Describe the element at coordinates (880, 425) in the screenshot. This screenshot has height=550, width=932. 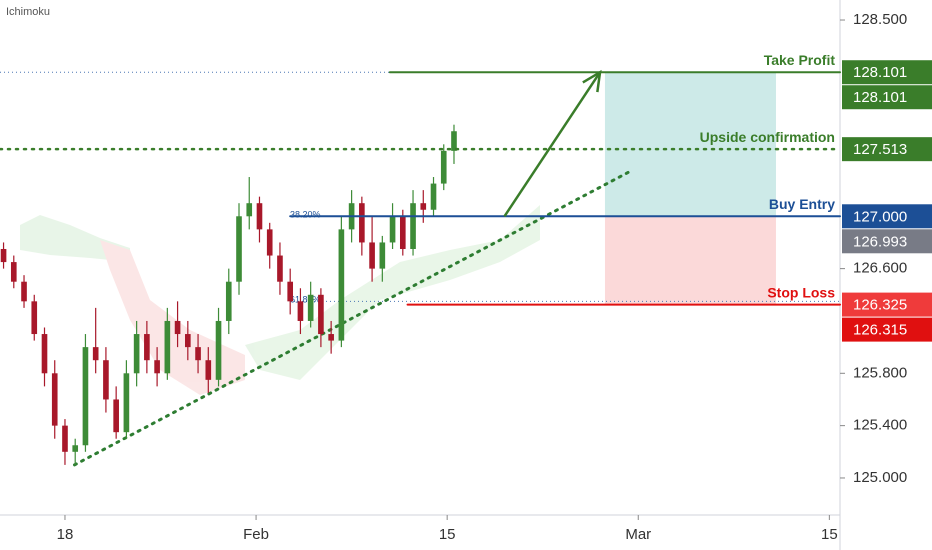
I see `y-tick-label: 125.400` at that location.